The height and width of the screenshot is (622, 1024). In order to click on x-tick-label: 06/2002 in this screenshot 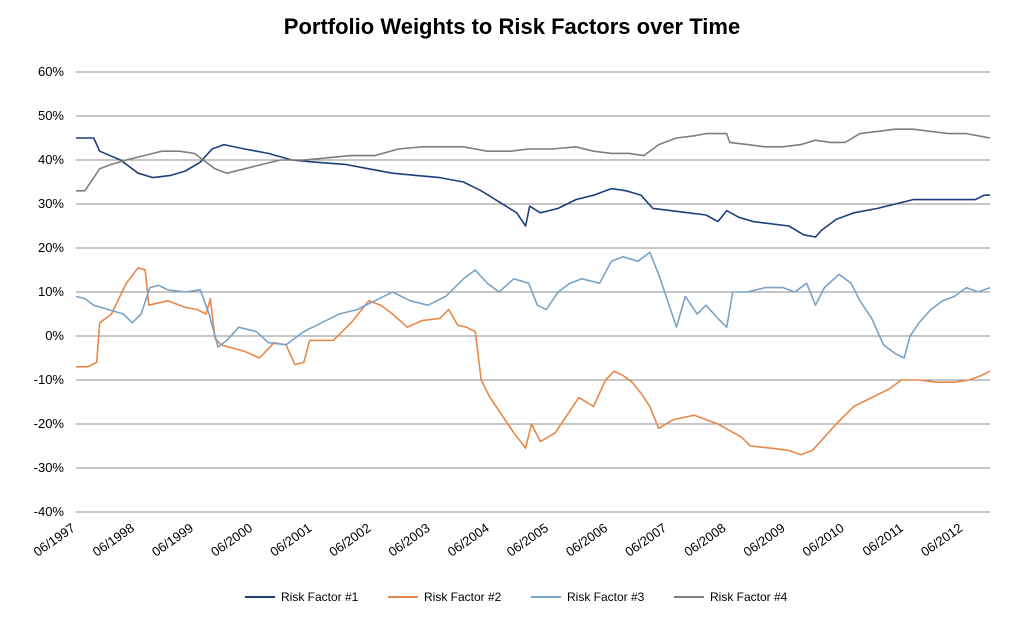, I will do `click(349, 539)`.